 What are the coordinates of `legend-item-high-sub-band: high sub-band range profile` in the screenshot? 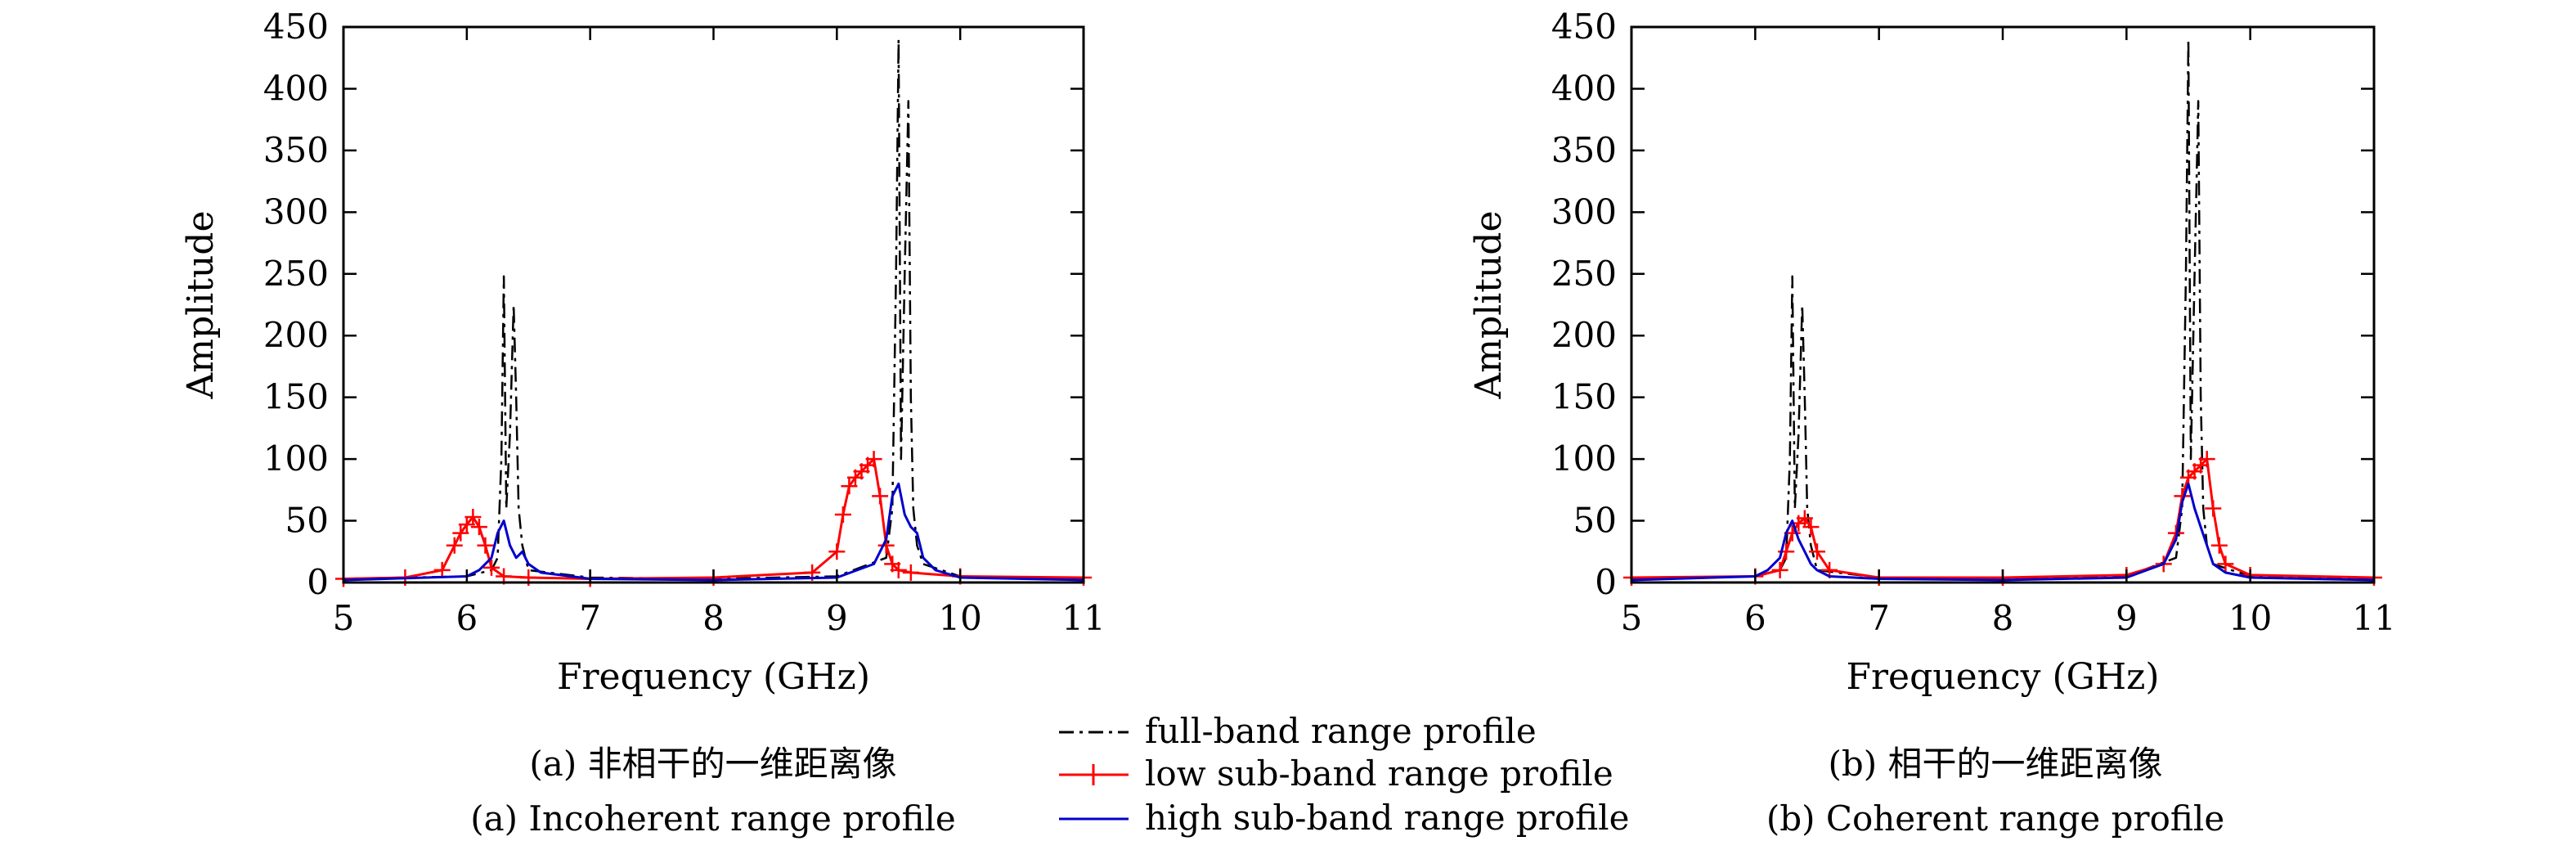 It's located at (1344, 818).